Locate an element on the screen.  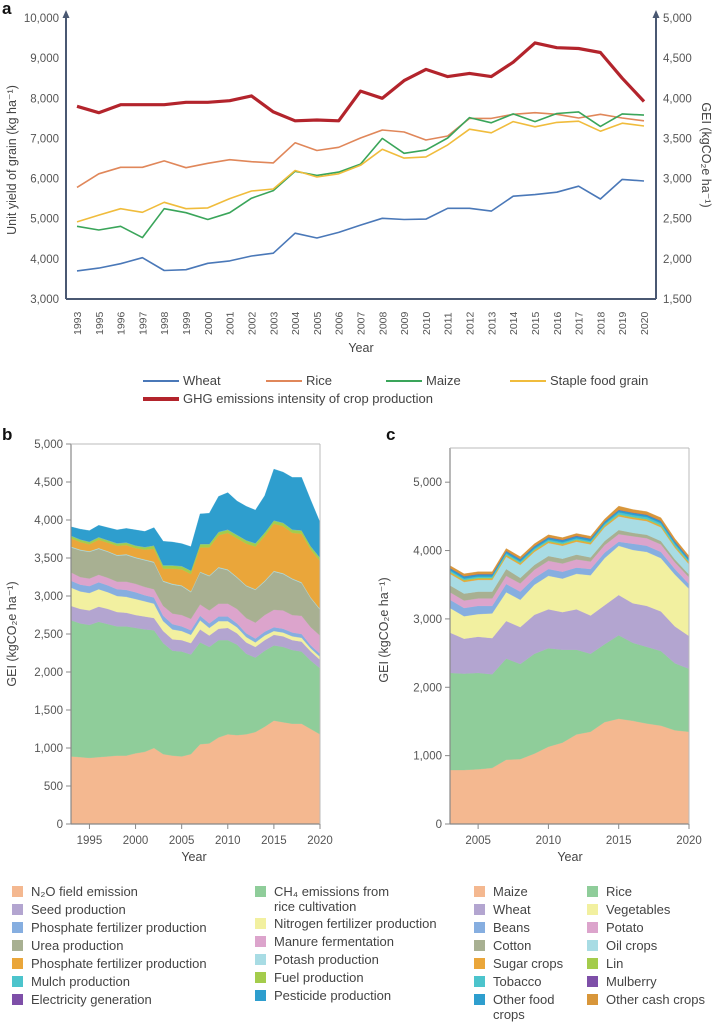
panel-c-legend-label: Oil crops is located at coordinates (632, 945).